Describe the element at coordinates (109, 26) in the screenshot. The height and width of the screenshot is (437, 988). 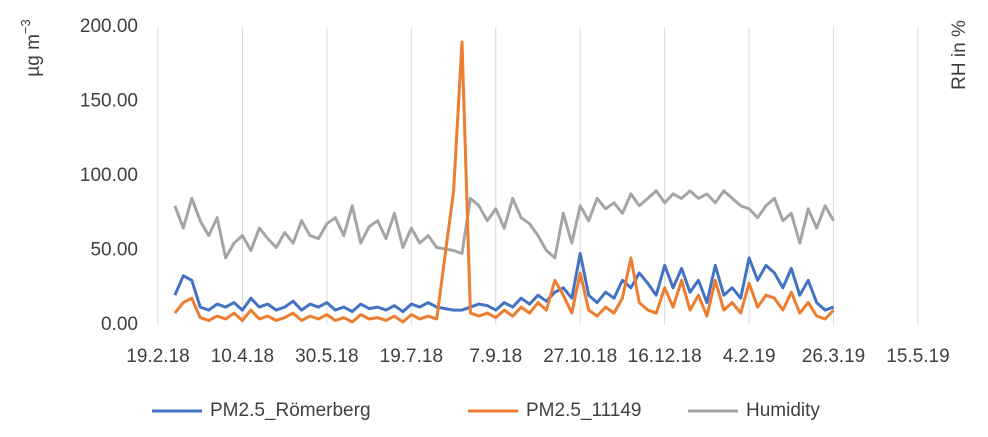
I see `y-tick-label: 200.00` at that location.